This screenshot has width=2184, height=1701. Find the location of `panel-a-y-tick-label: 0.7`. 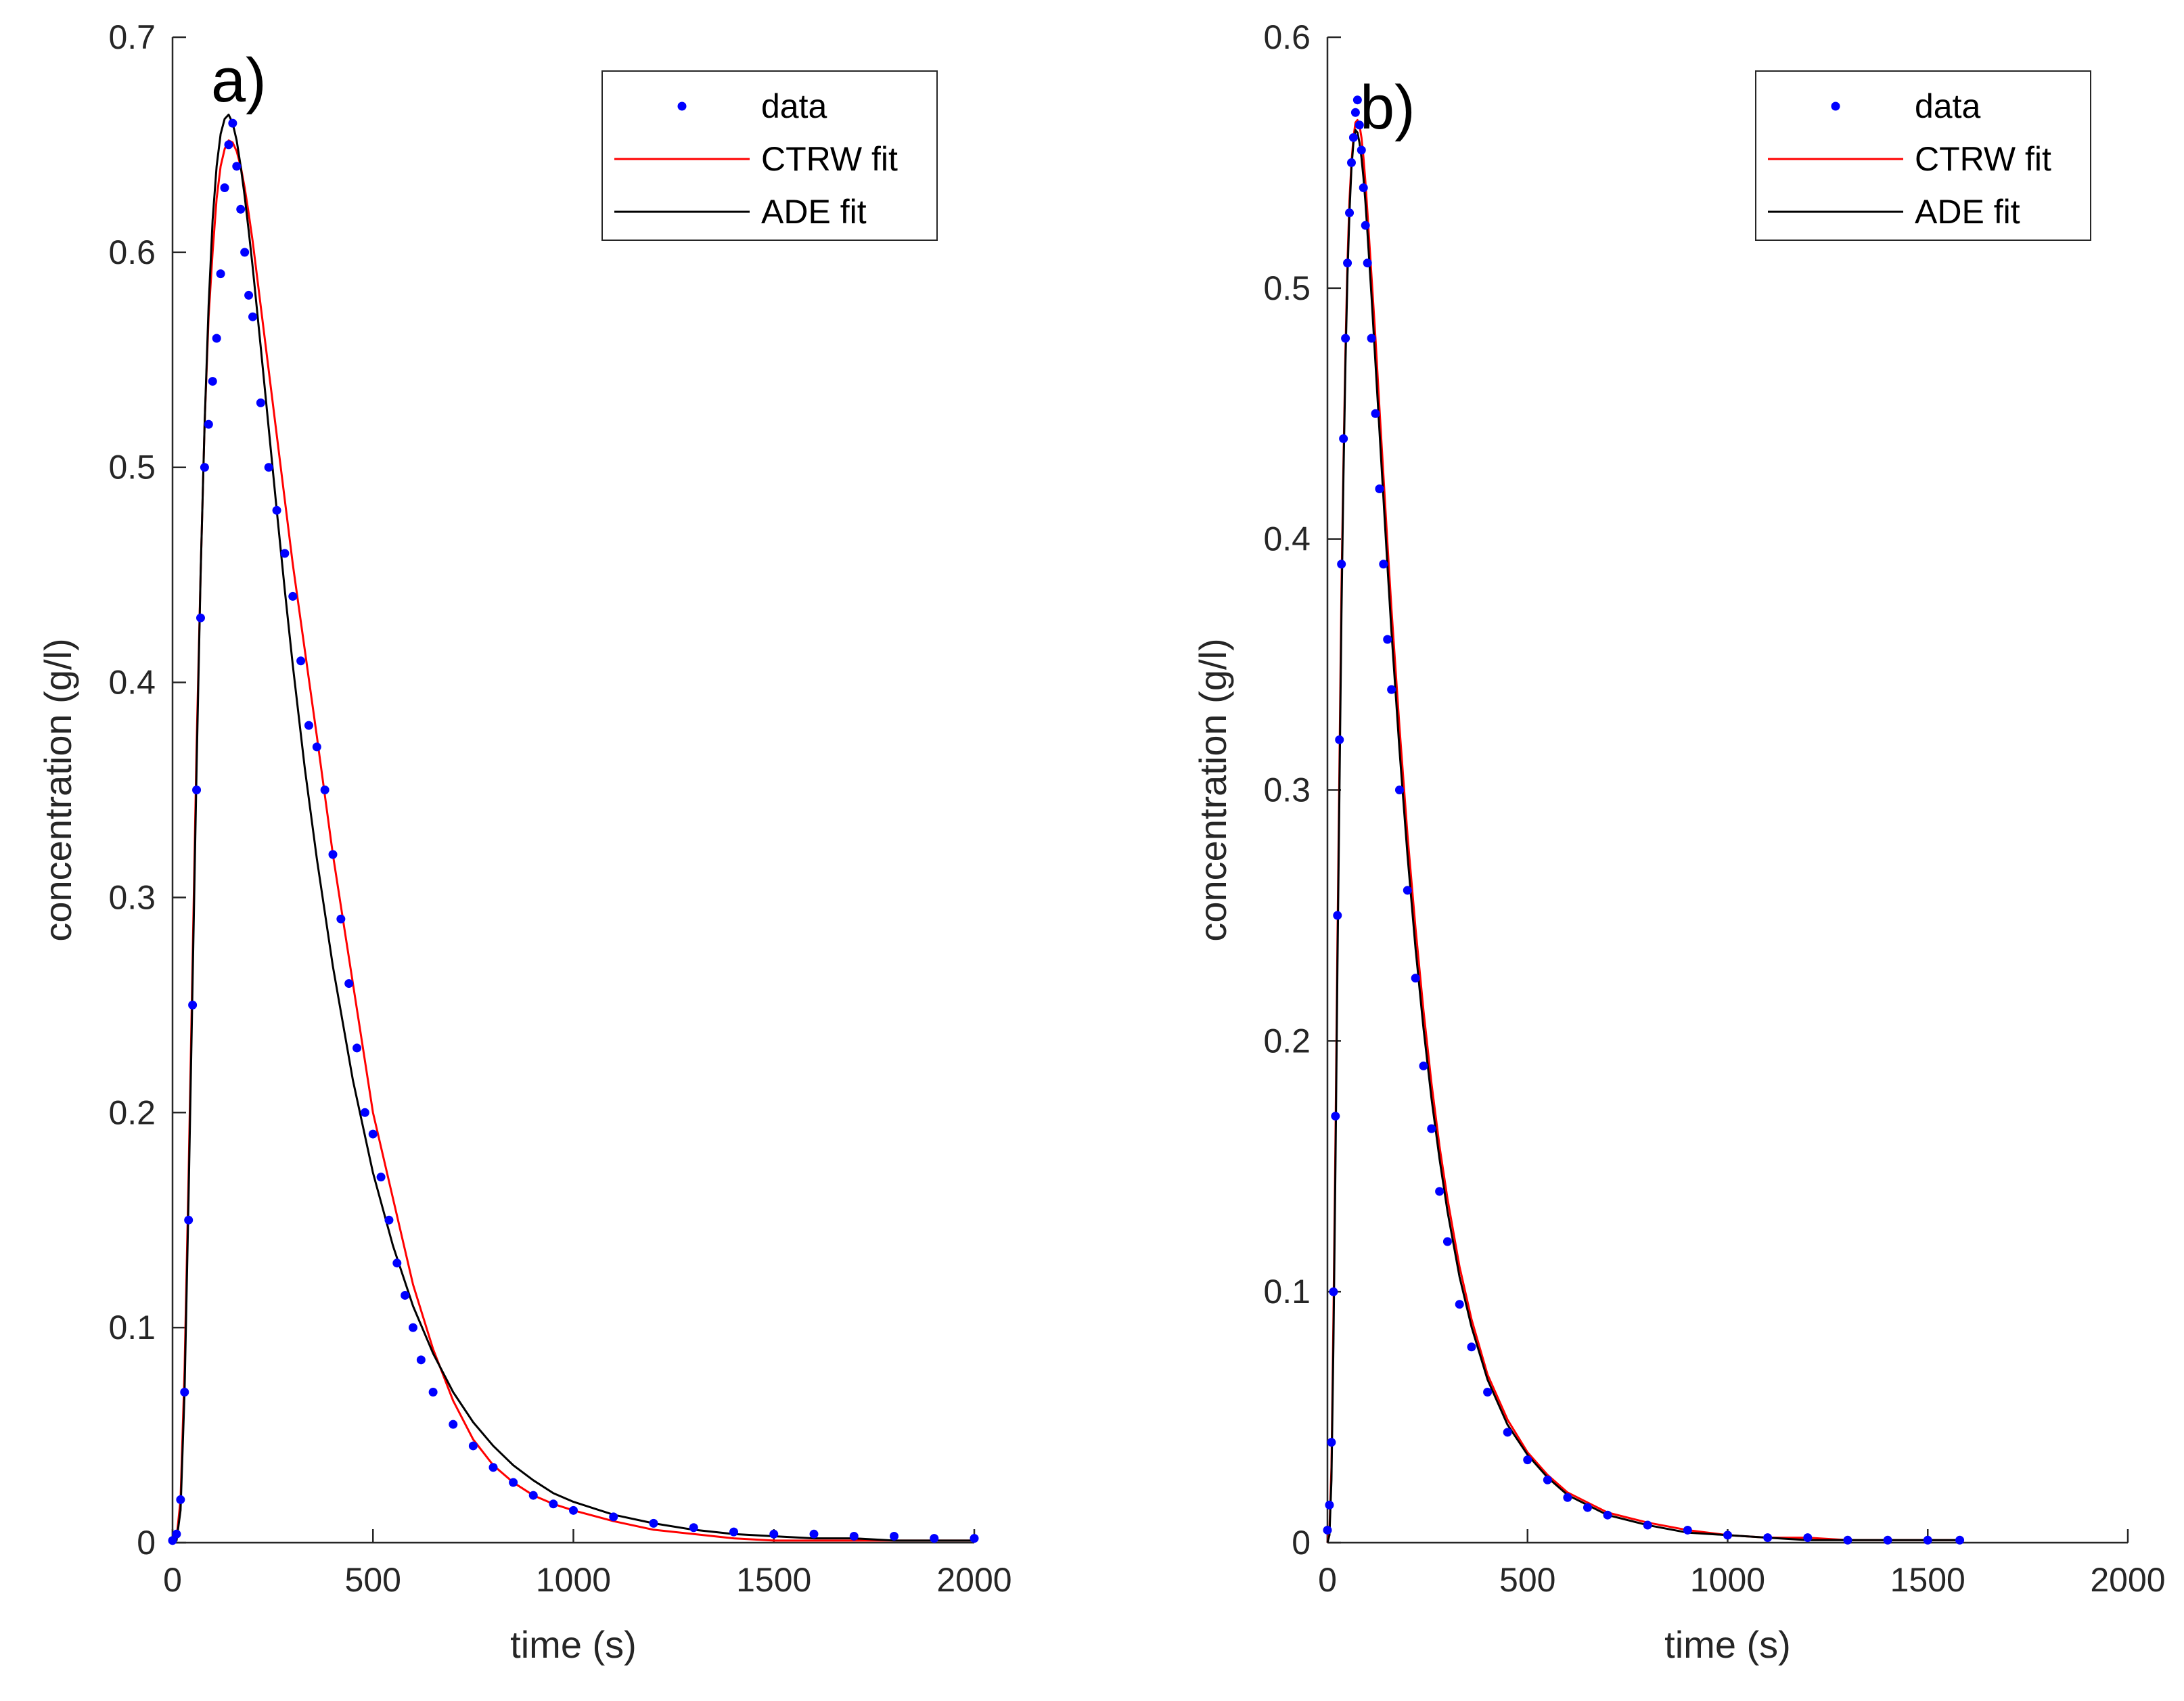

panel-a-y-tick-label: 0.7 is located at coordinates (132, 37).